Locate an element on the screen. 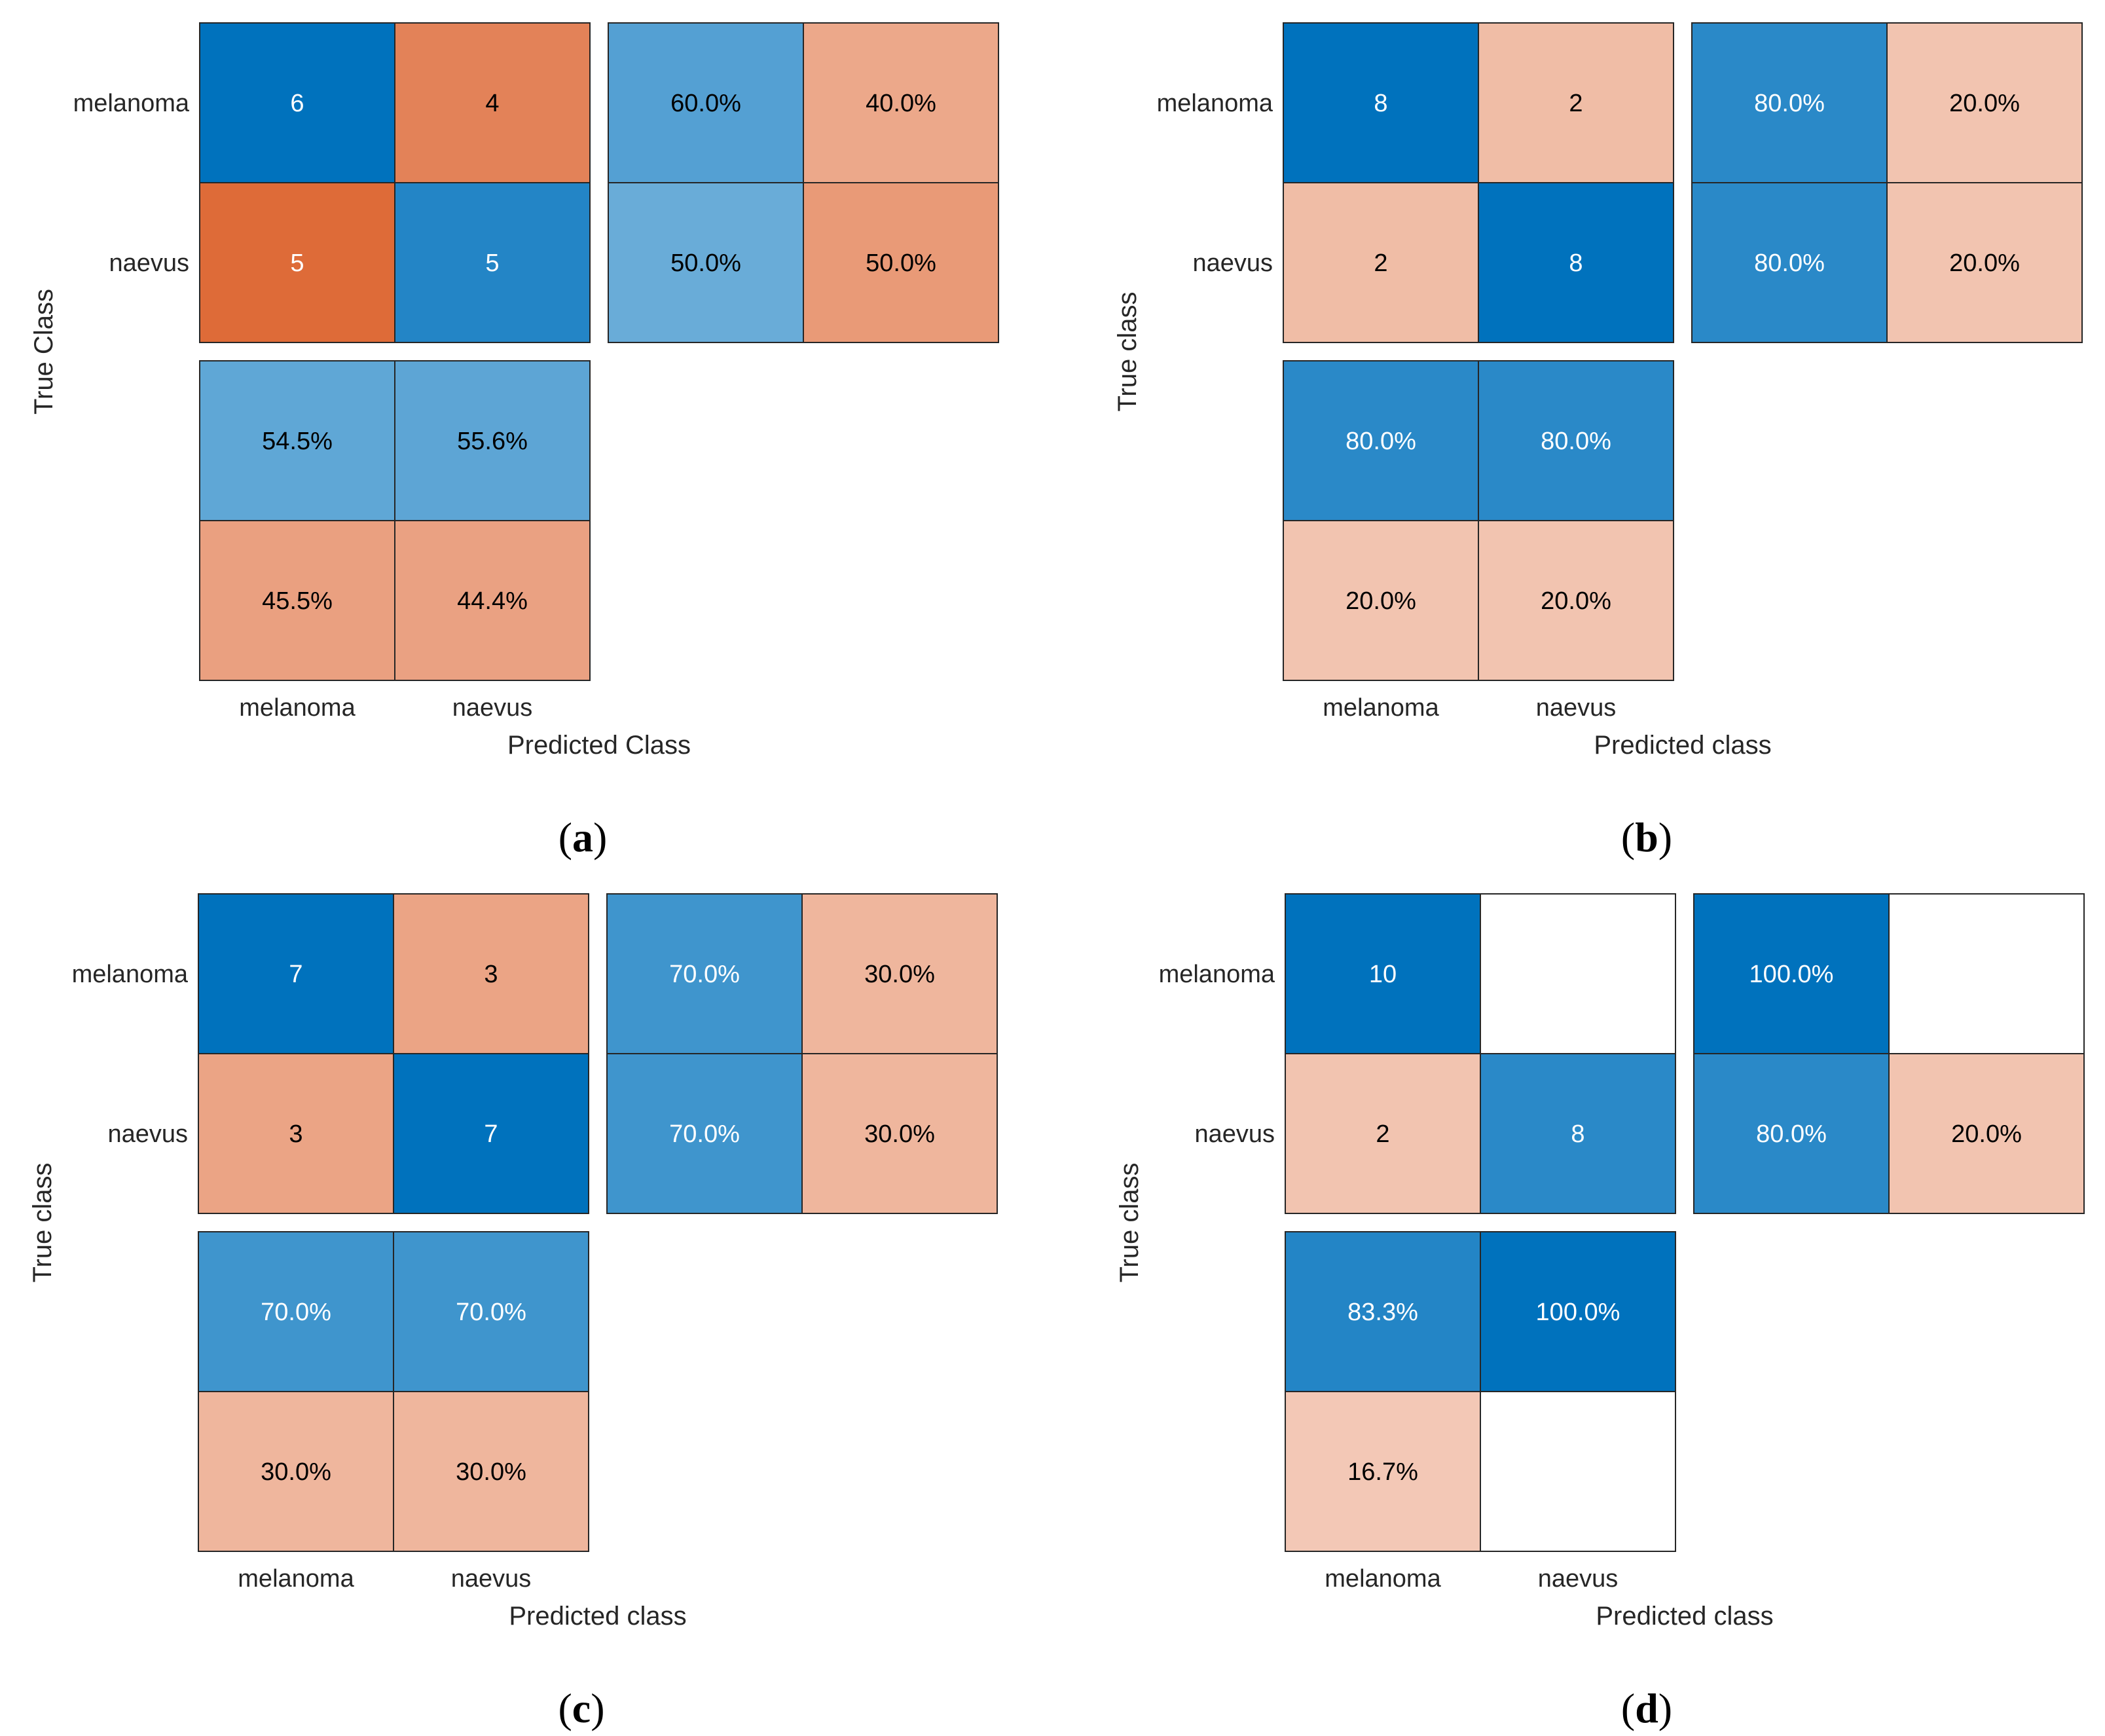 The image size is (2105, 1736). column-summary-cell-0-1-label: 100.0% is located at coordinates (1578, 1312).